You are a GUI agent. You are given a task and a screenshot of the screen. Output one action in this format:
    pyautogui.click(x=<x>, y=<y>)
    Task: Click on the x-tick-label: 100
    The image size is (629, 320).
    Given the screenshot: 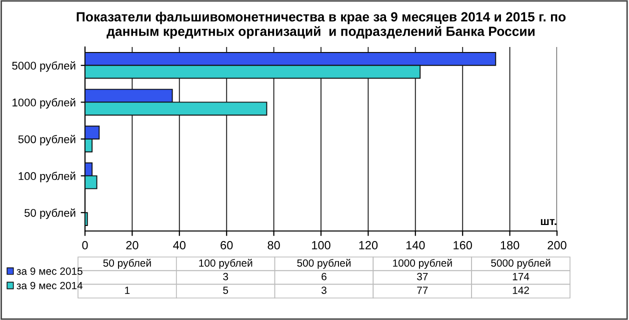 What is the action you would take?
    pyautogui.click(x=321, y=245)
    